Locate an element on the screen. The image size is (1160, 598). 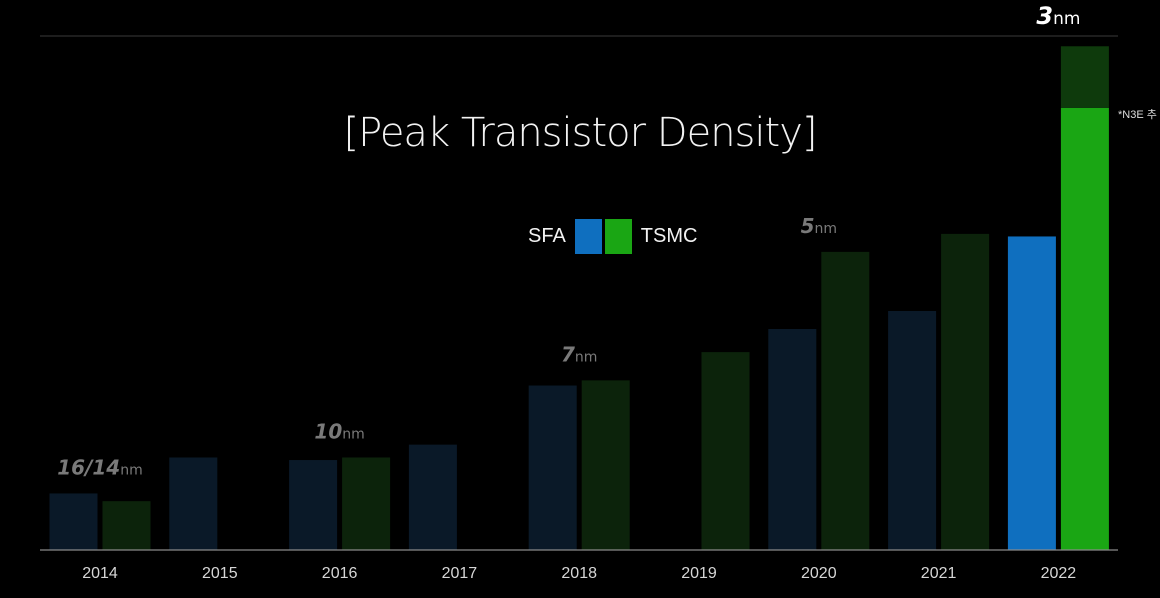
bar-tsmc-2022-n3e-extension is located at coordinates (1084, 77).